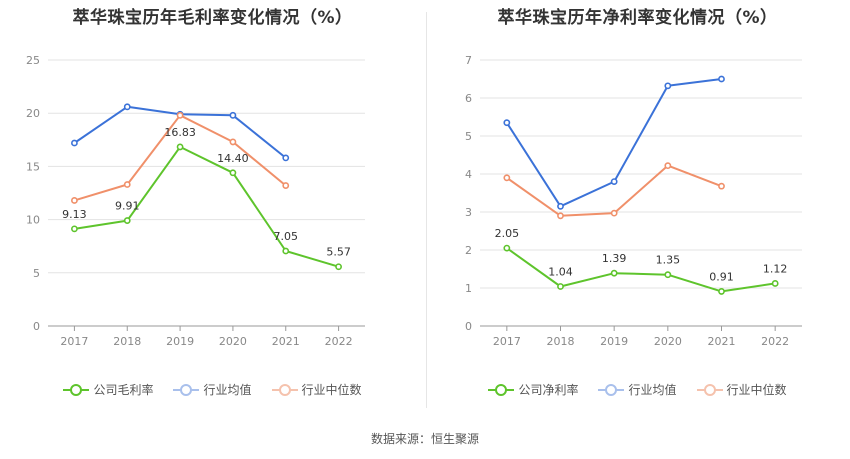 The height and width of the screenshot is (459, 850). What do you see at coordinates (426, 210) in the screenshot?
I see `panel-divider` at bounding box center [426, 210].